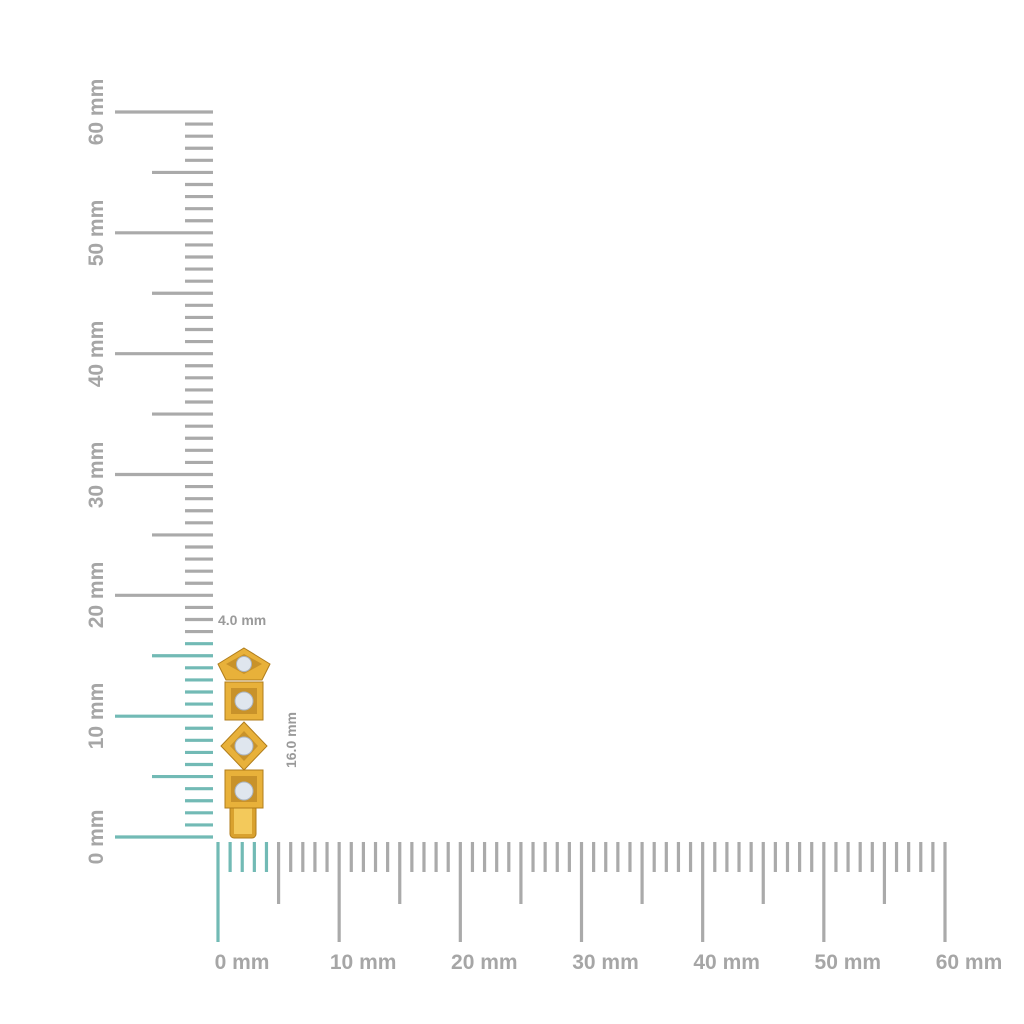  Describe the element at coordinates (969, 962) in the screenshot. I see `horizontal-tick-label: 60 mm` at that location.